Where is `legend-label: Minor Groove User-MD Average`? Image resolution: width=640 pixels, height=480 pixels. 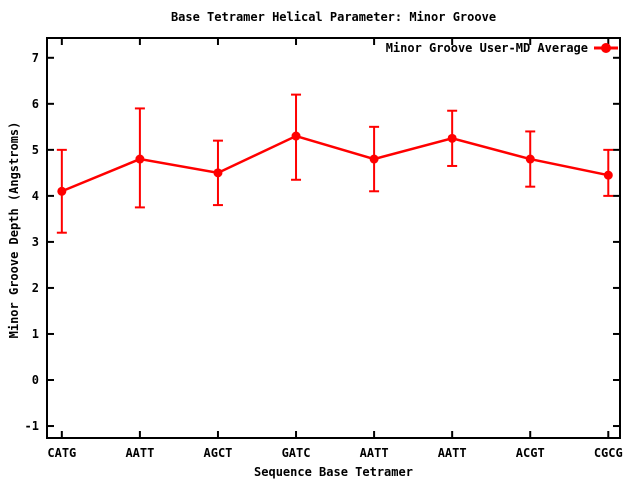
legend-label: Minor Groove User-MD Average is located at coordinates (487, 48).